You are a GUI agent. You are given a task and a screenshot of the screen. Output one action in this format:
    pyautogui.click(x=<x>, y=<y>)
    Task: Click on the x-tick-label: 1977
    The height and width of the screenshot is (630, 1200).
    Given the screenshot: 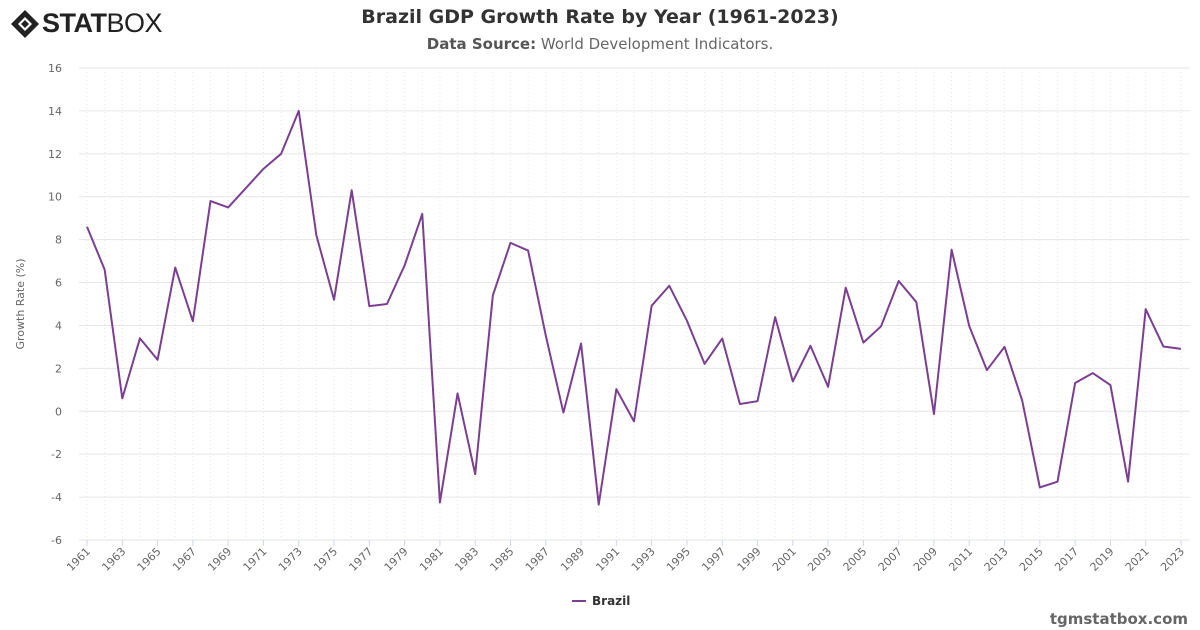 What is the action you would take?
    pyautogui.click(x=360, y=559)
    